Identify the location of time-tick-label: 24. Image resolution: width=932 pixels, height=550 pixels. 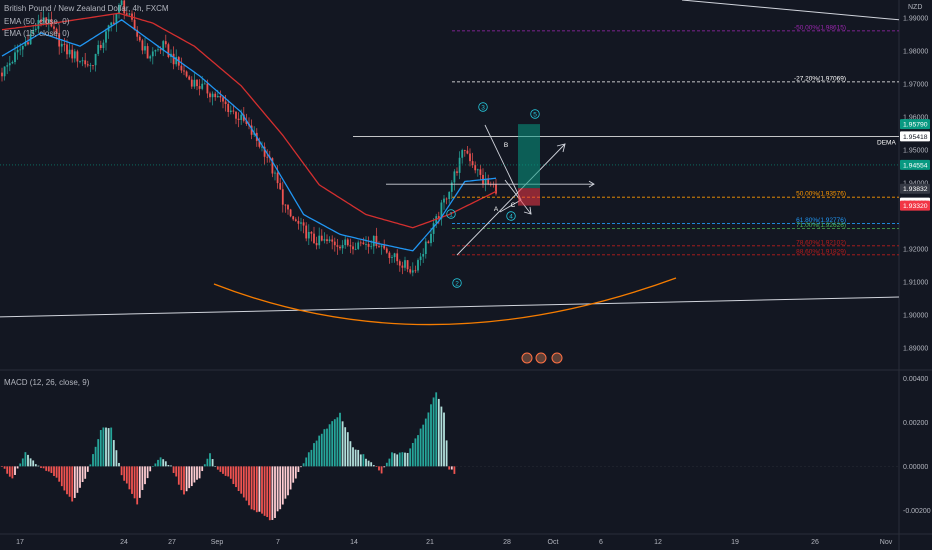
(124, 542).